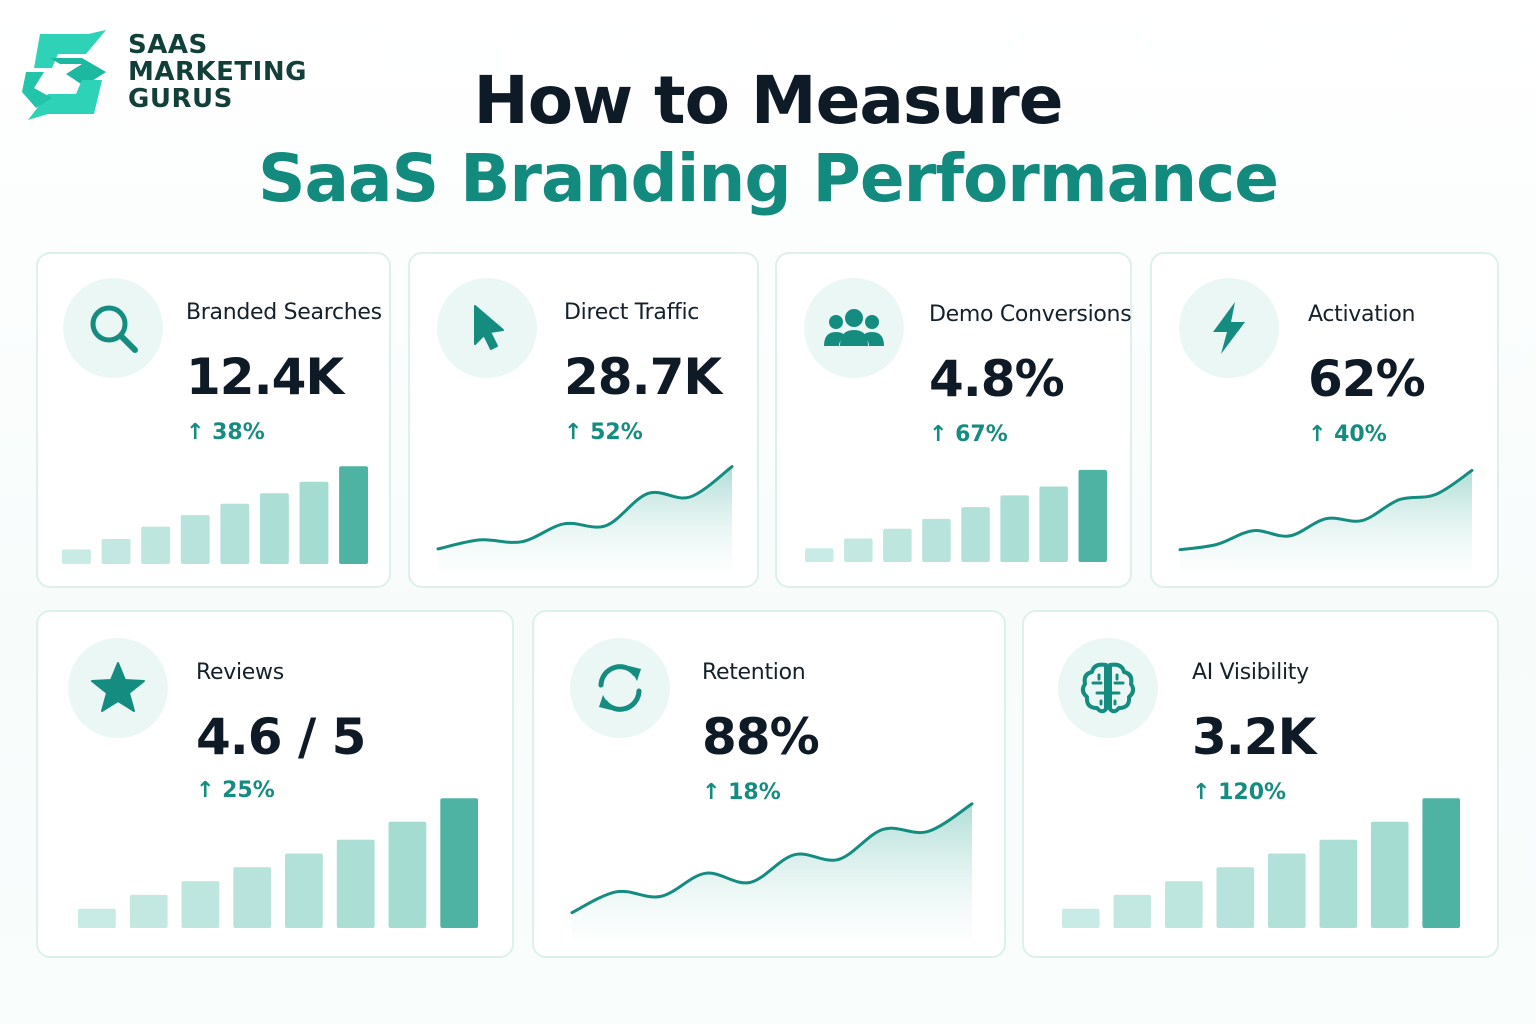 The image size is (1536, 1024). What do you see at coordinates (620, 688) in the screenshot?
I see `refresh-icon` at bounding box center [620, 688].